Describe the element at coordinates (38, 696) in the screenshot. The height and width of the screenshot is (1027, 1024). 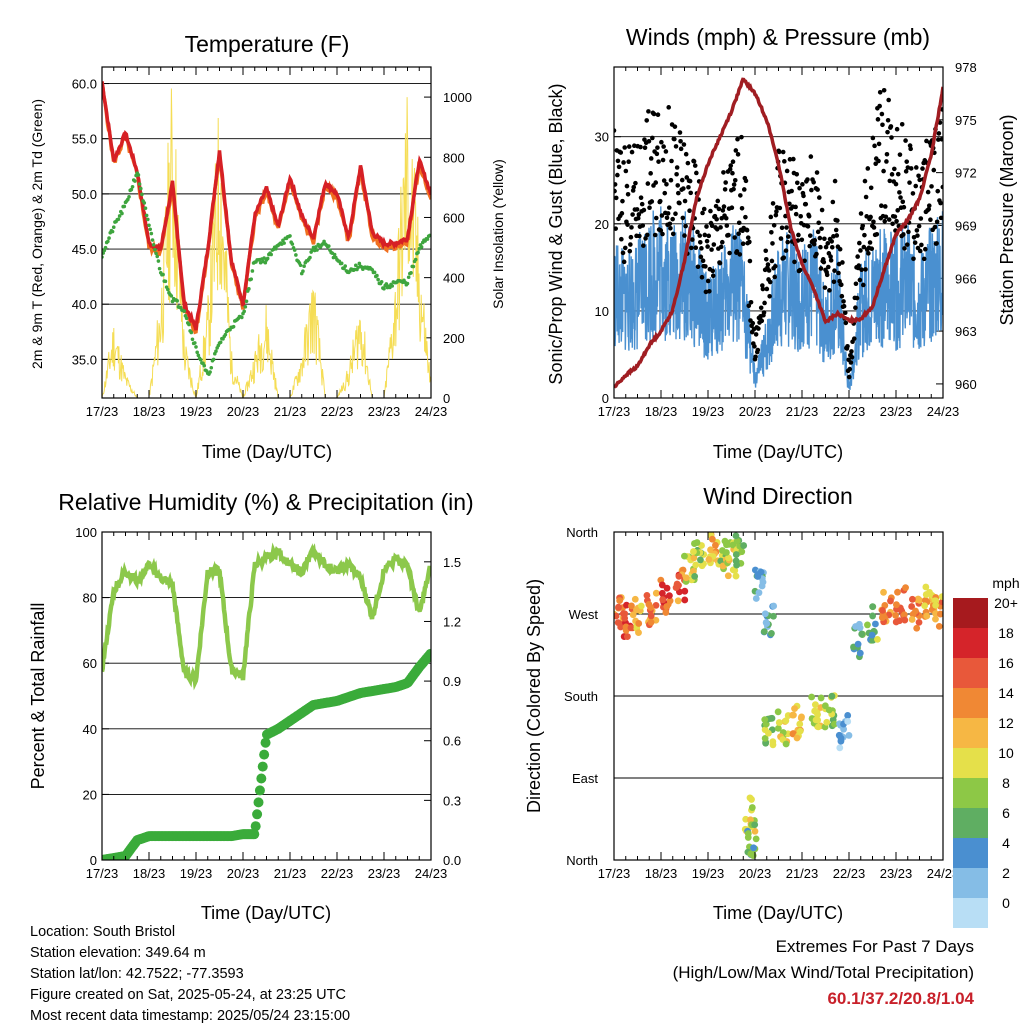
I see `humidity-left-axis-label: Percent & Total Rainfall` at that location.